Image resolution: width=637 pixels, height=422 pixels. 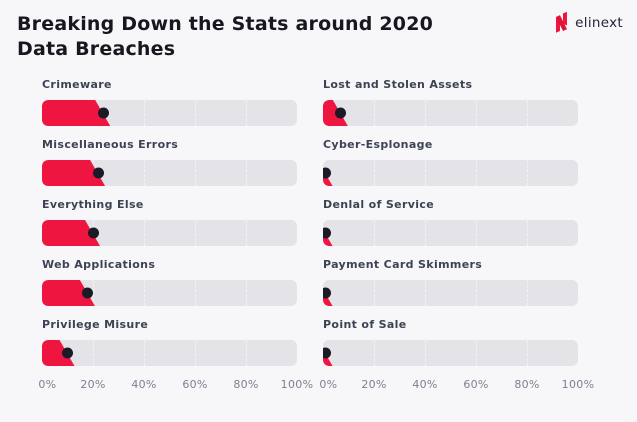 I want to click on bar-label: Denlal of Service, so click(x=379, y=204).